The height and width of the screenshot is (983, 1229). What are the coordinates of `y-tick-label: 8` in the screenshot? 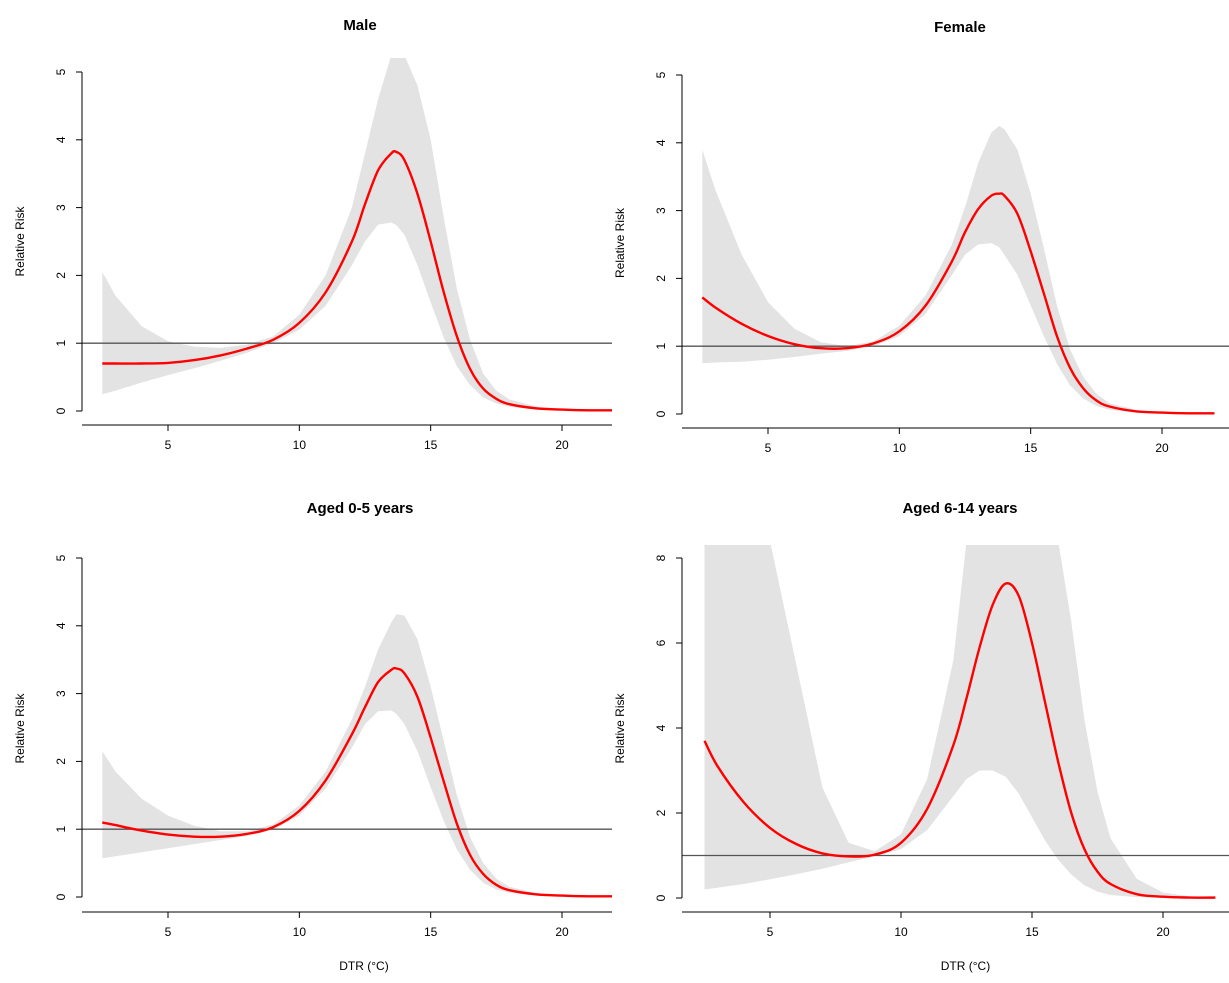 It's located at (661, 557).